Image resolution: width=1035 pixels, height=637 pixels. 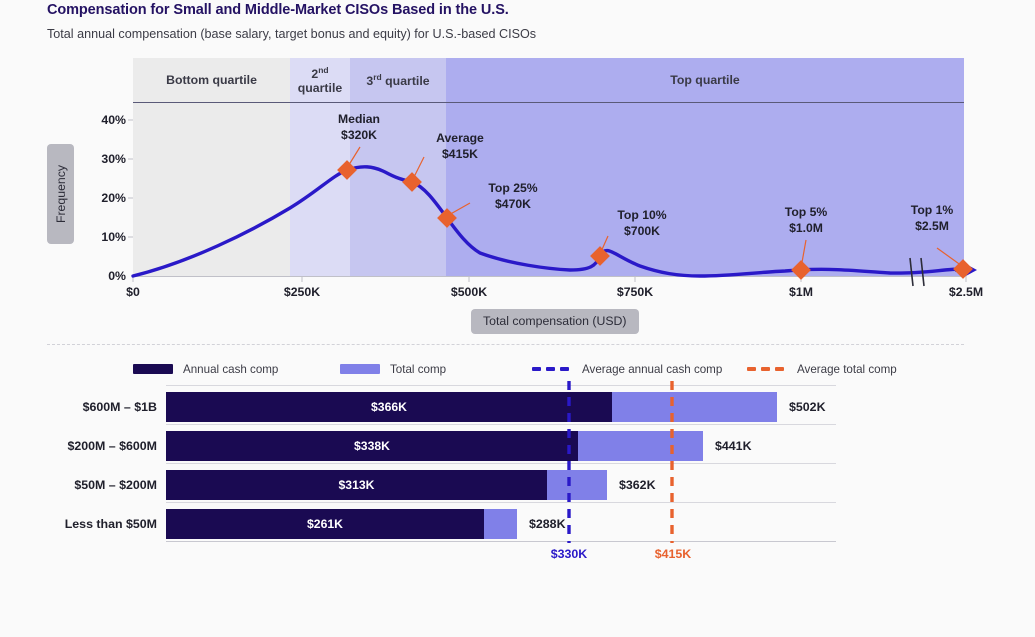 What do you see at coordinates (513, 188) in the screenshot?
I see `annotation-top25-name: Top 25%` at bounding box center [513, 188].